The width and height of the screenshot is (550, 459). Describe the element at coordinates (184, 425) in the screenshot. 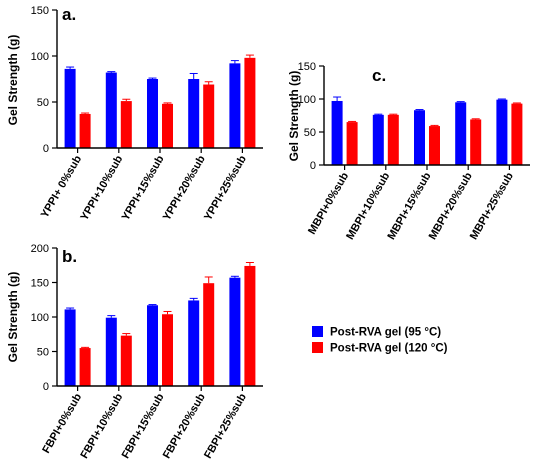

I see `category-label: FBPI+20%sub` at that location.